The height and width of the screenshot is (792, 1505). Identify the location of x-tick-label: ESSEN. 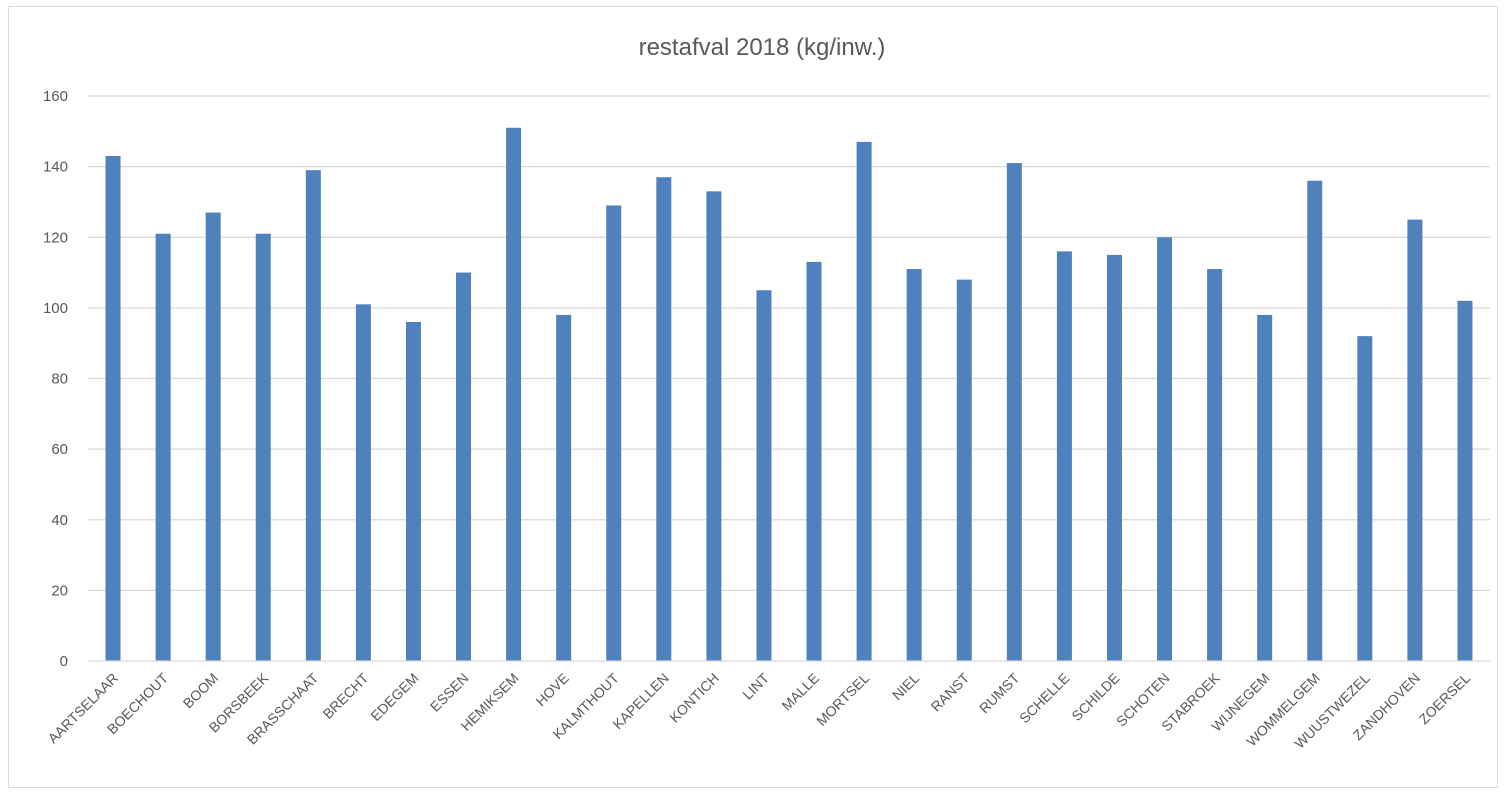
(449, 692).